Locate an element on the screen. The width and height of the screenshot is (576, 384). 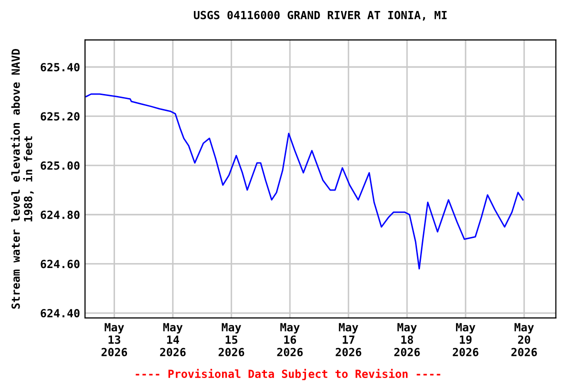
y-tick-label: 625.40 is located at coordinates (60, 67).